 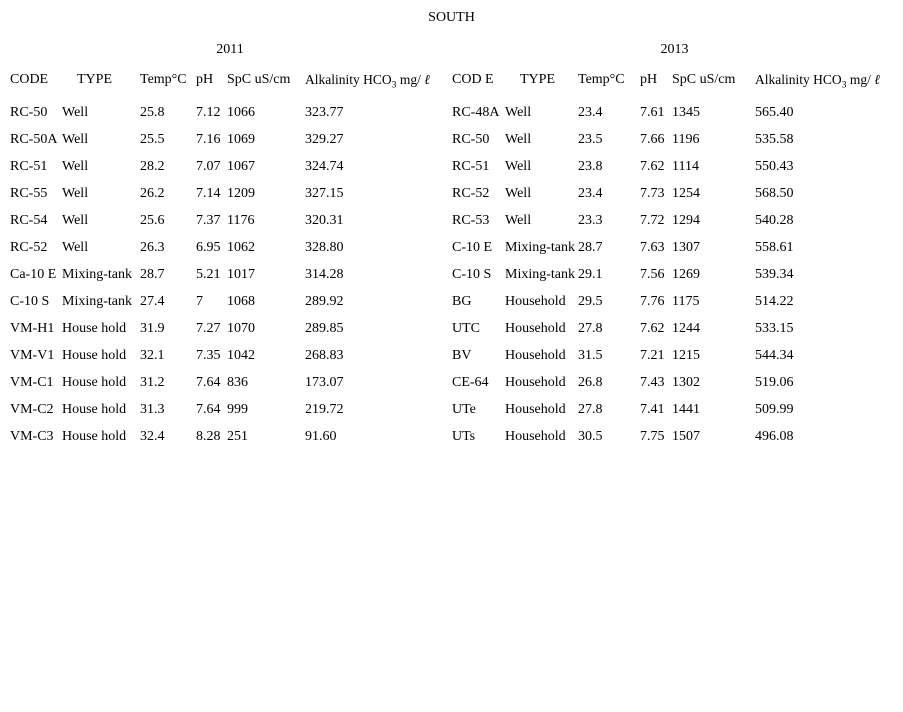 I want to click on column-header: COD E, so click(x=473, y=79).